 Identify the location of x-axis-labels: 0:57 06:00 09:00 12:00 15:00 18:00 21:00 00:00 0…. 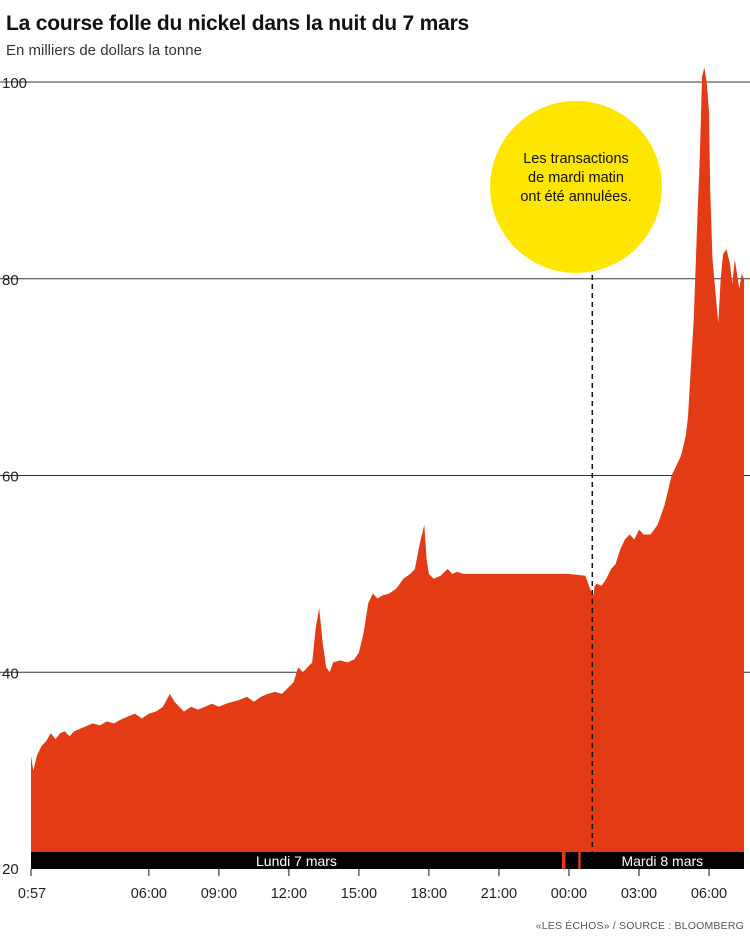
(372, 885).